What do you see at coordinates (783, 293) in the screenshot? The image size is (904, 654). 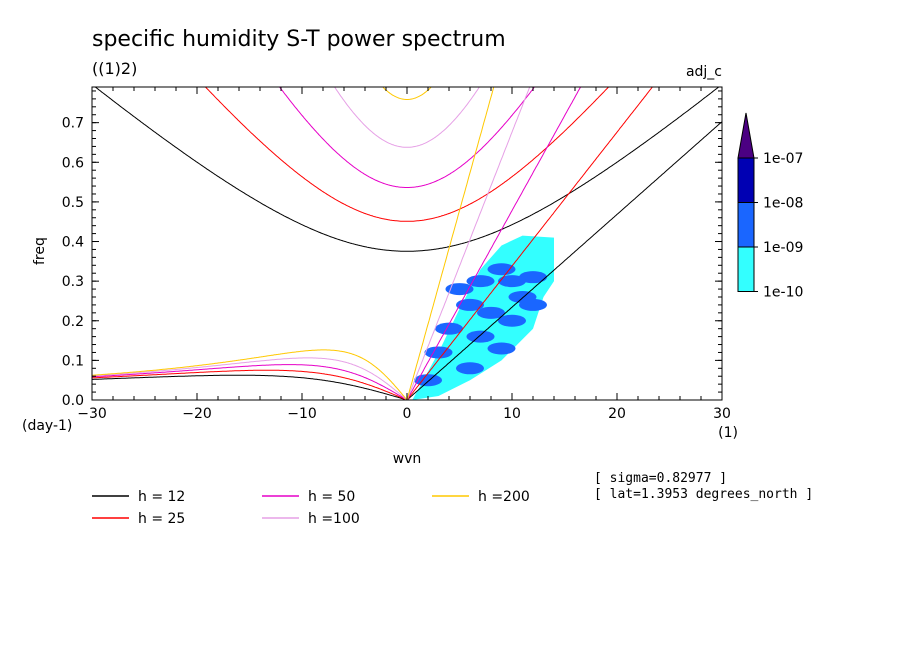 I see `colorbar-label: 1e-10` at bounding box center [783, 293].